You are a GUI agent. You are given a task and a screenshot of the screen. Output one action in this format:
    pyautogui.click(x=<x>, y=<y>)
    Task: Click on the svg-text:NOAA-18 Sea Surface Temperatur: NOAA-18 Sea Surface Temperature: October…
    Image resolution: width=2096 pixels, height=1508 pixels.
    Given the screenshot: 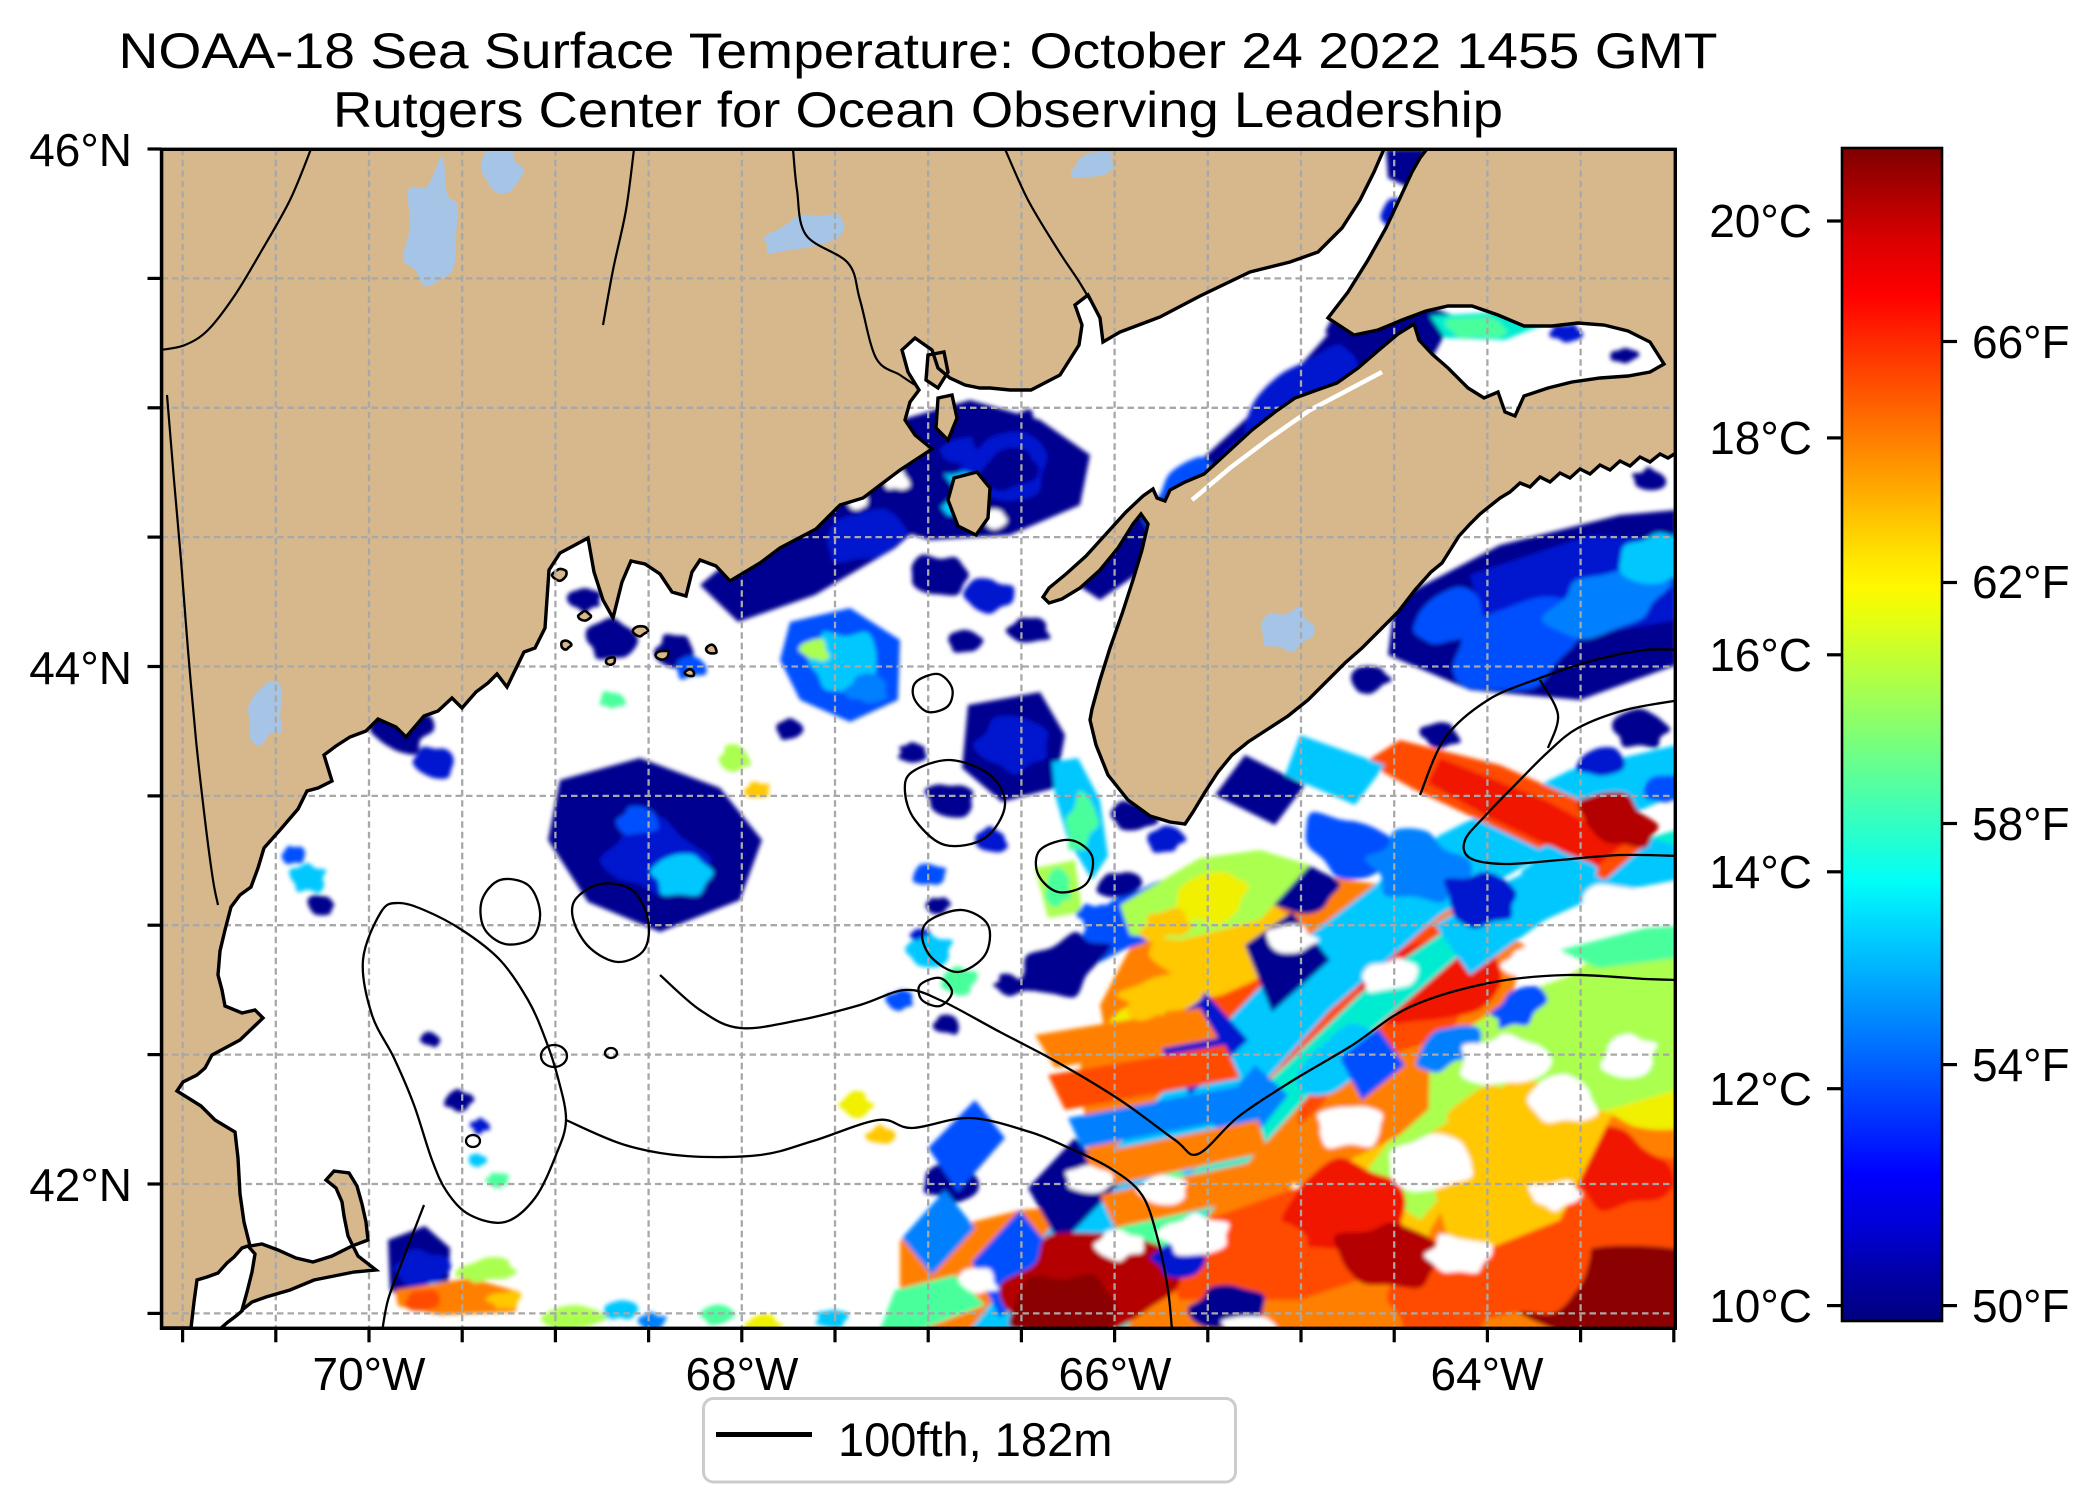 What is the action you would take?
    pyautogui.click(x=918, y=51)
    